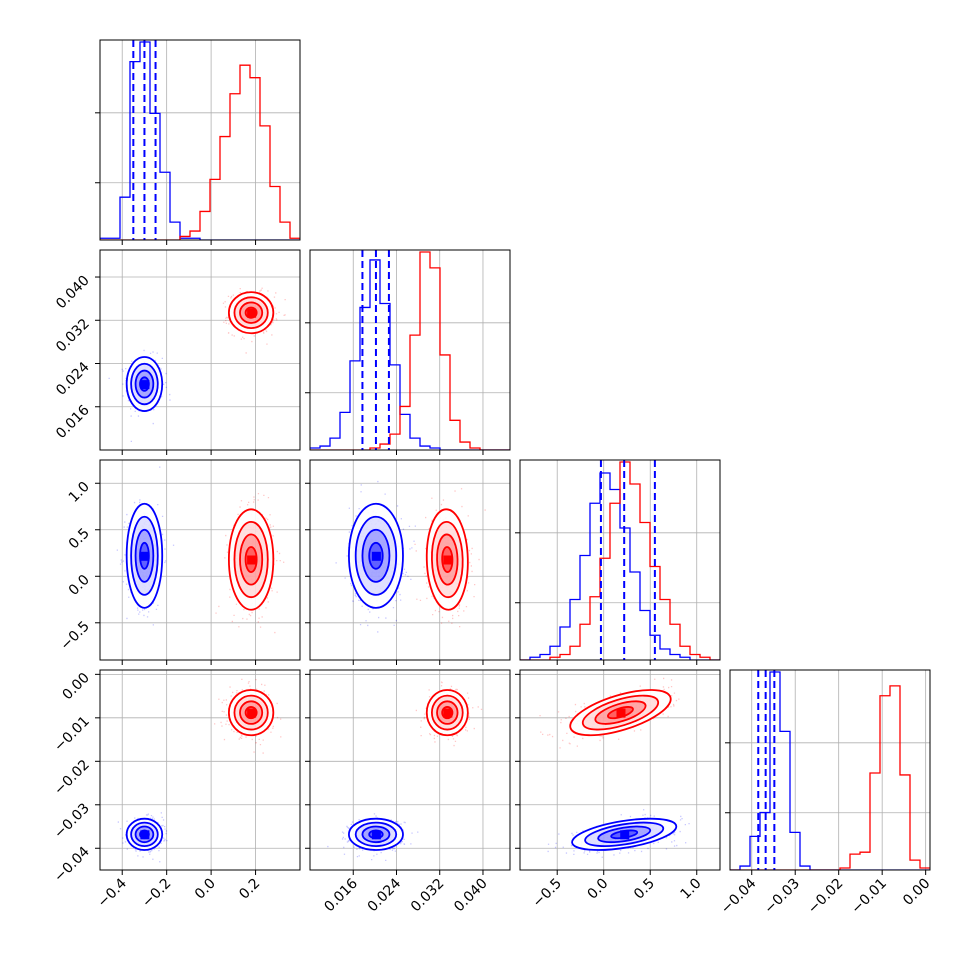 This screenshot has height=974, width=970. What do you see at coordinates (547, 893) in the screenshot?
I see `x-tick-label: −0.5` at bounding box center [547, 893].